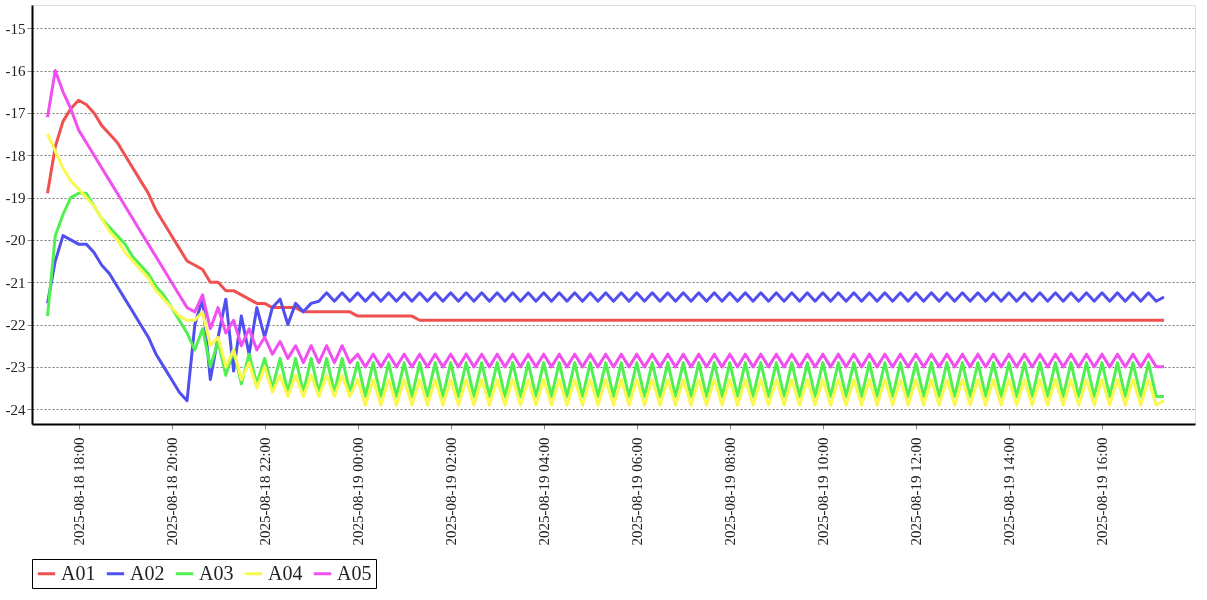  What do you see at coordinates (172, 491) in the screenshot?
I see `x-tick-label: 2025-08-18 20:00` at bounding box center [172, 491].